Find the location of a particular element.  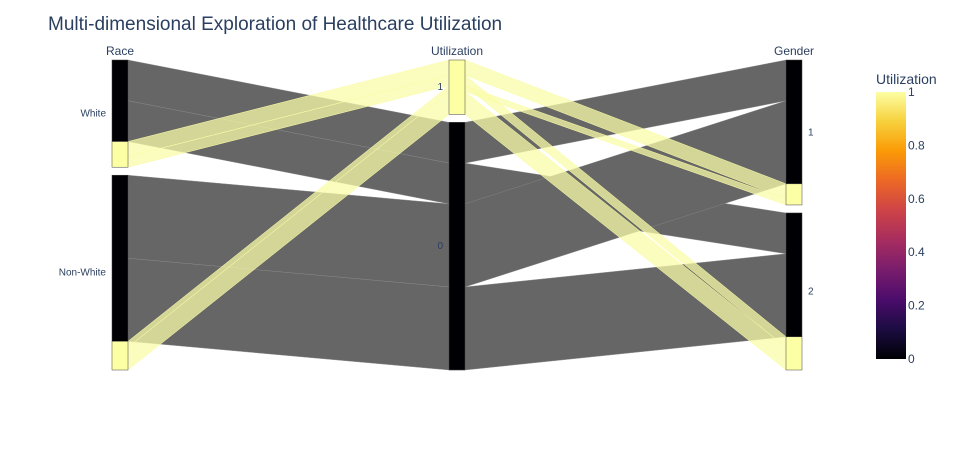

dimension-label: Race is located at coordinates (120, 51).